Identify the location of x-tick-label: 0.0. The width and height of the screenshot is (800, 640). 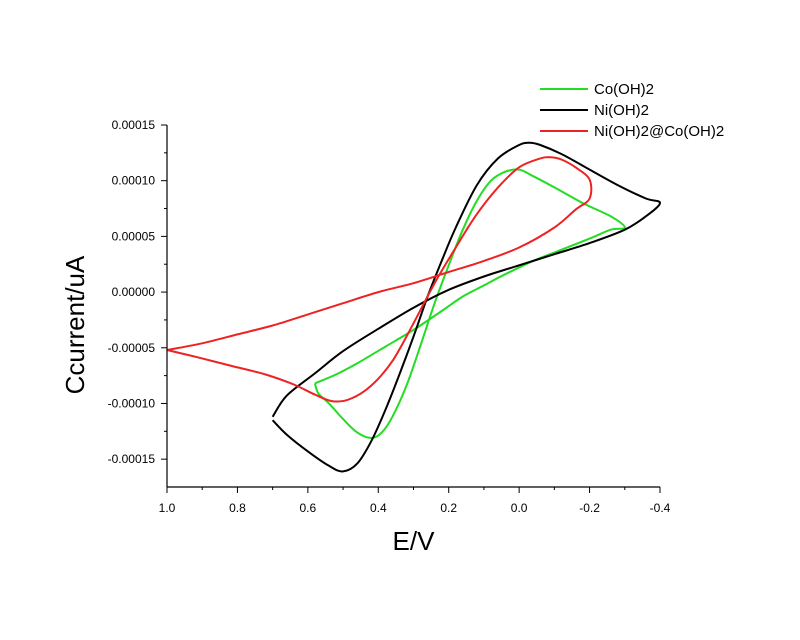
(519, 508).